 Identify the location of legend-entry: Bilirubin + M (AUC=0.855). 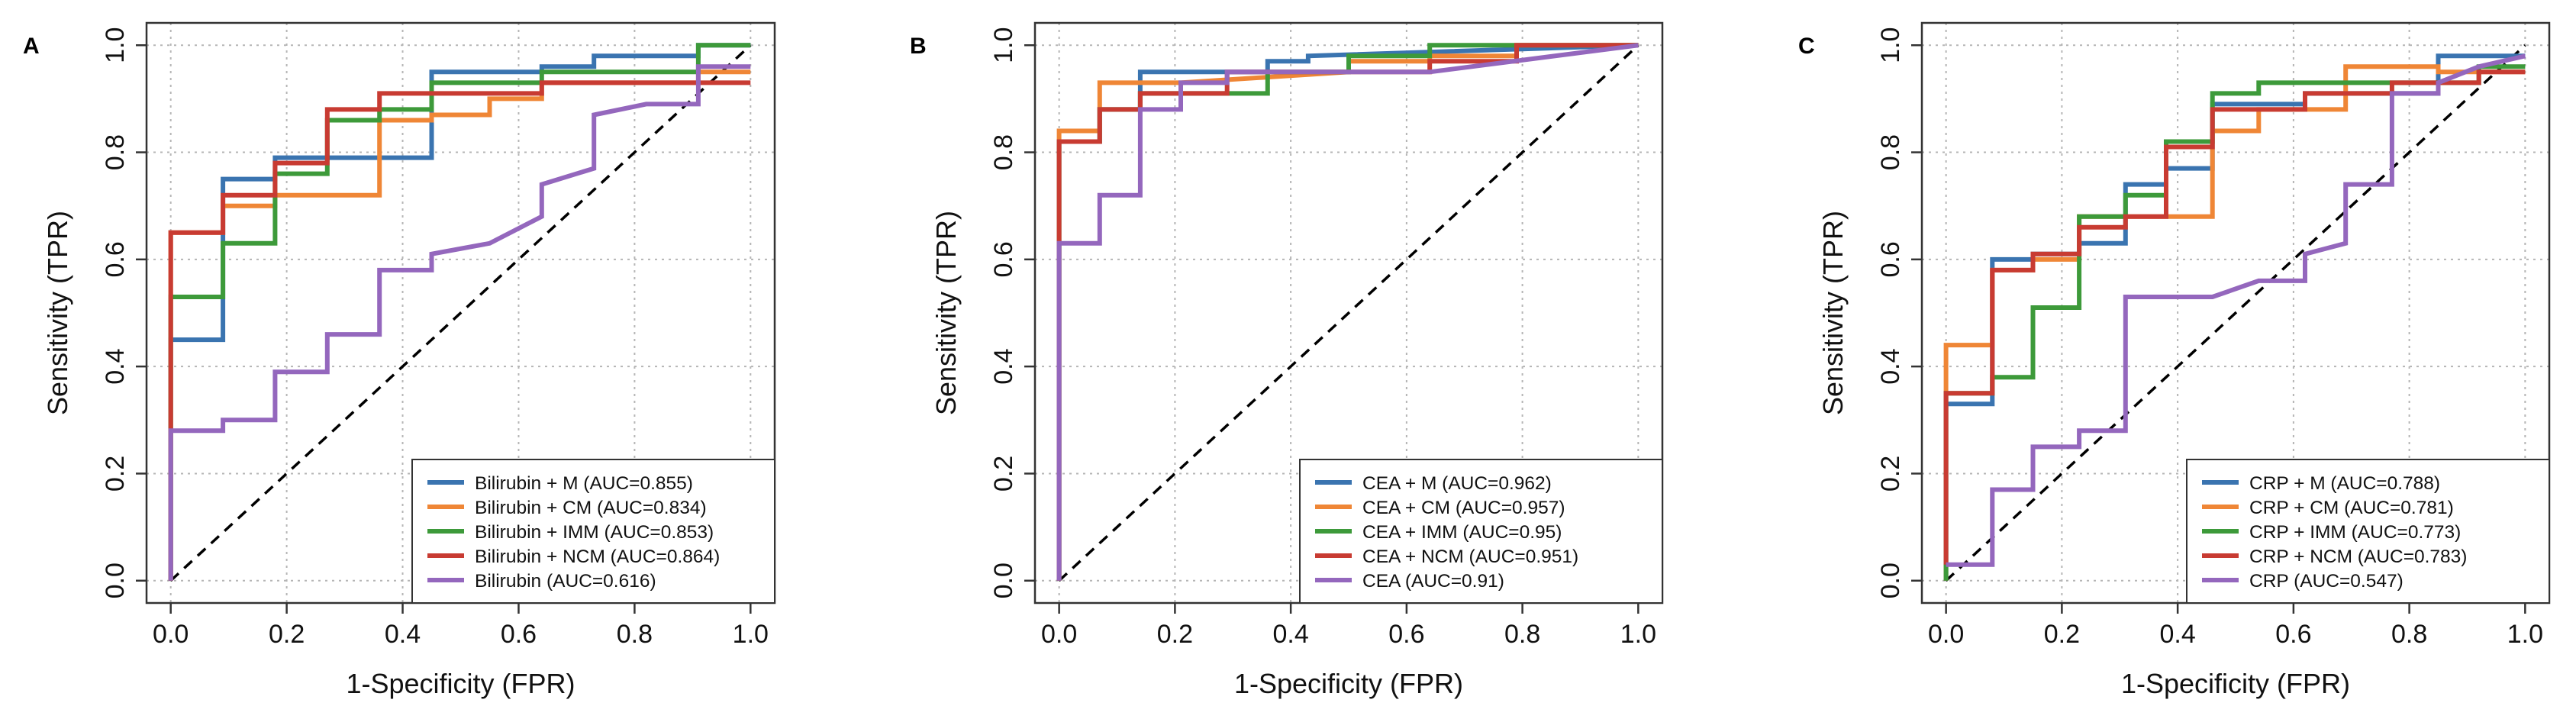
(584, 484).